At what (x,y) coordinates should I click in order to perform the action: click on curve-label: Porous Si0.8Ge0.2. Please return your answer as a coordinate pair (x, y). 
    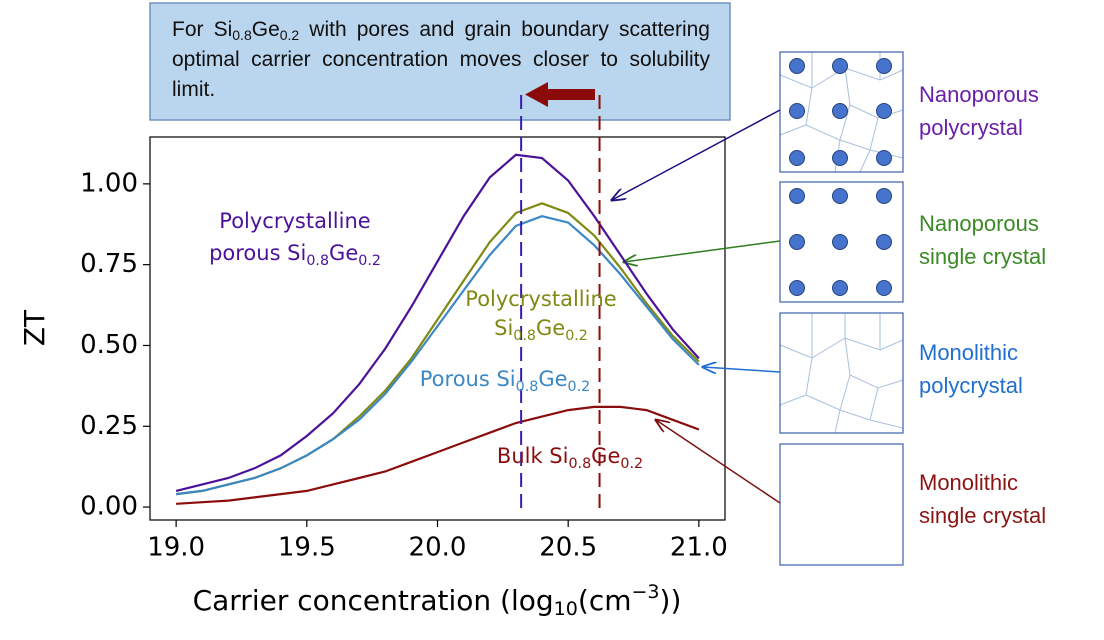
    Looking at the image, I should click on (505, 381).